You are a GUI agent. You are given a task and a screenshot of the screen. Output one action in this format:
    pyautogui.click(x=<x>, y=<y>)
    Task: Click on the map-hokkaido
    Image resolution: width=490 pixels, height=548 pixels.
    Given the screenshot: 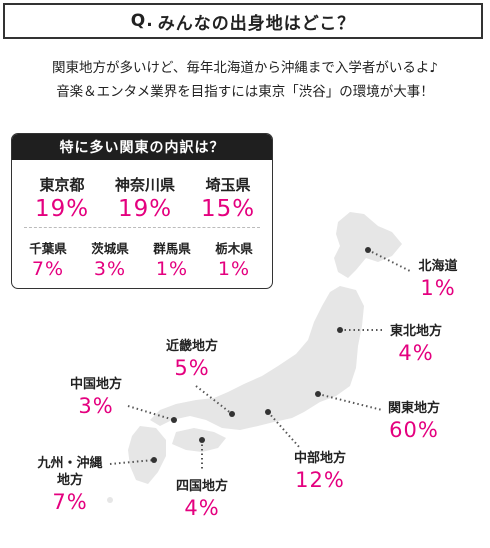 What is the action you would take?
    pyautogui.click(x=368, y=245)
    